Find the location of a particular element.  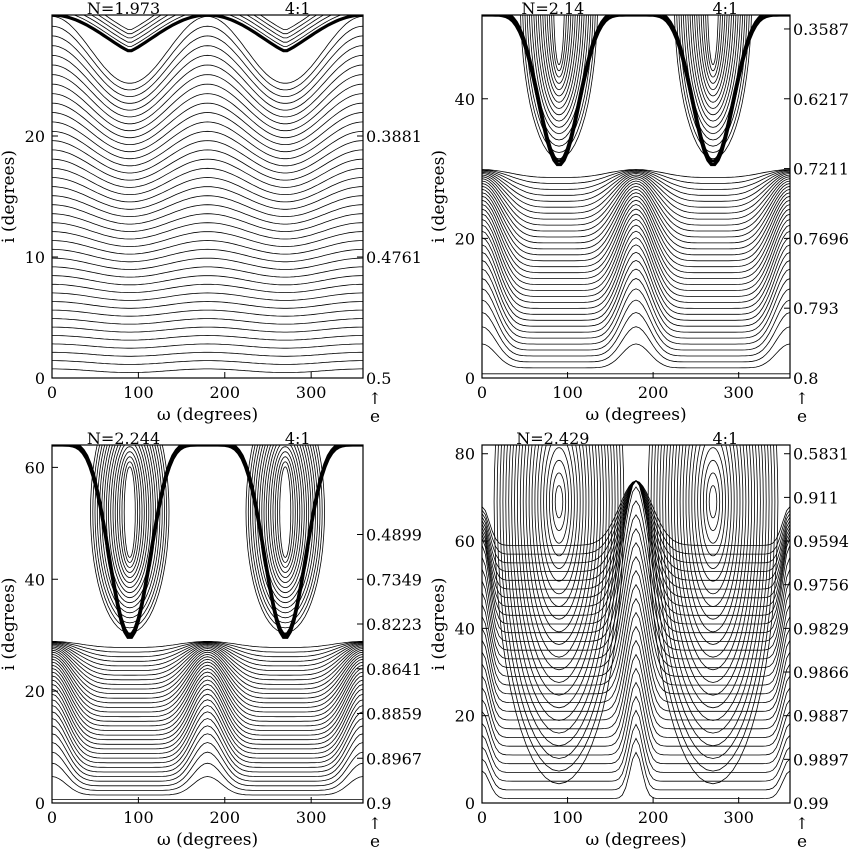

e-tick-label: 0.6217 is located at coordinates (821, 99).